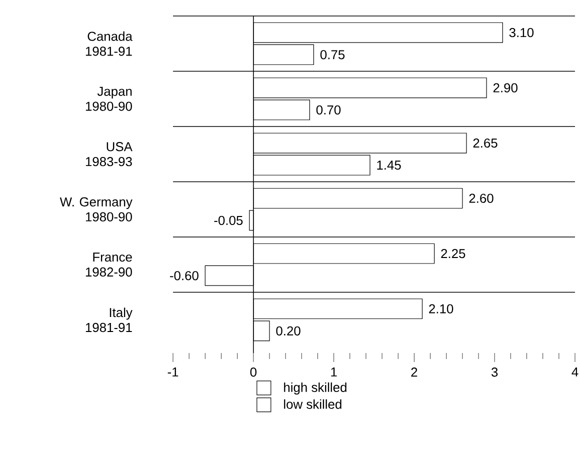 This screenshot has height=457, width=580. Describe the element at coordinates (109, 98) in the screenshot. I see `y-tick-label: Japan 1980-90` at that location.